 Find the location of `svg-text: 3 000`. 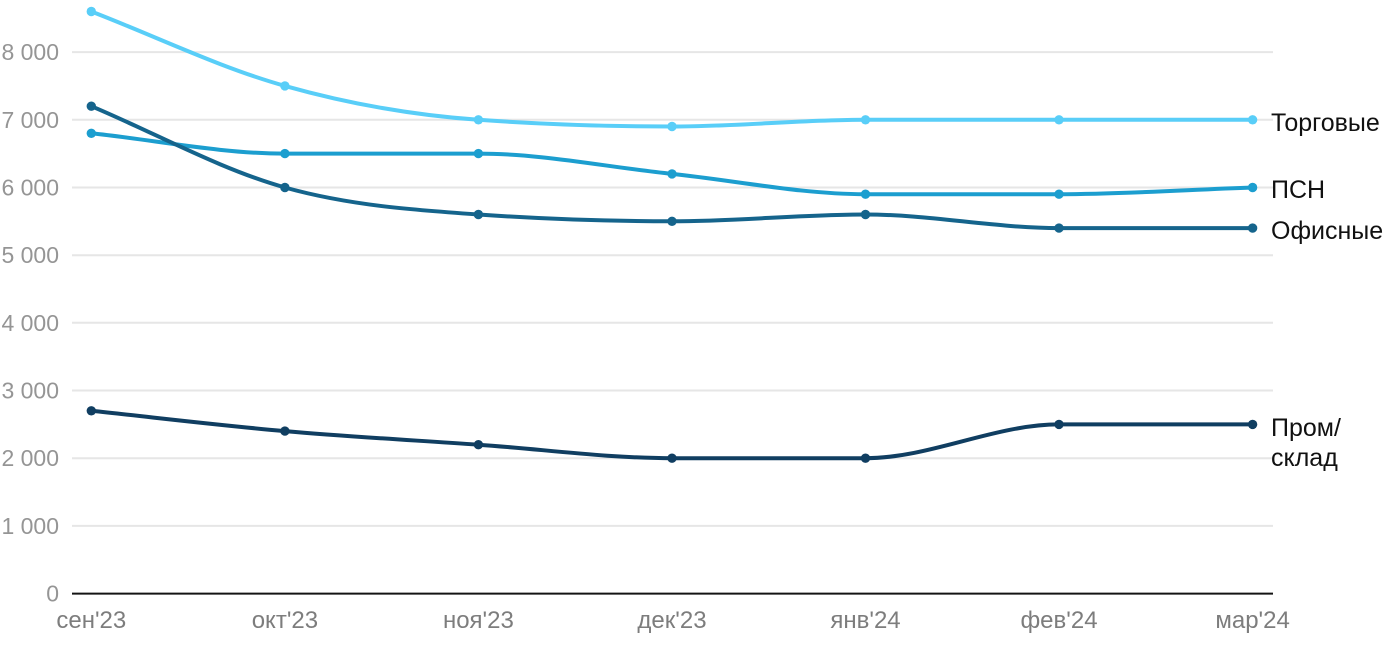

svg-text: 3 000 is located at coordinates (30, 391).